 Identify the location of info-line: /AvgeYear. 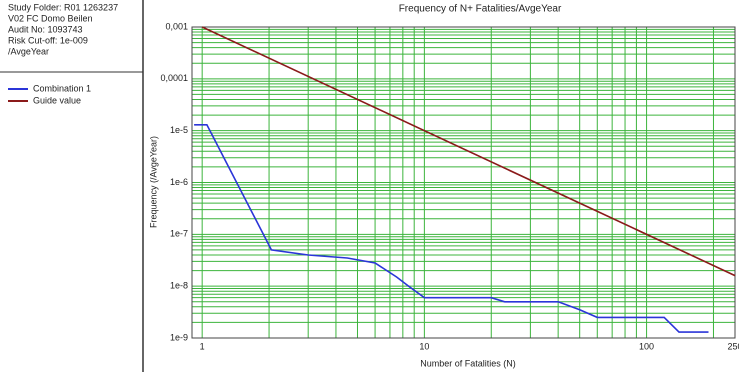
(28, 51).